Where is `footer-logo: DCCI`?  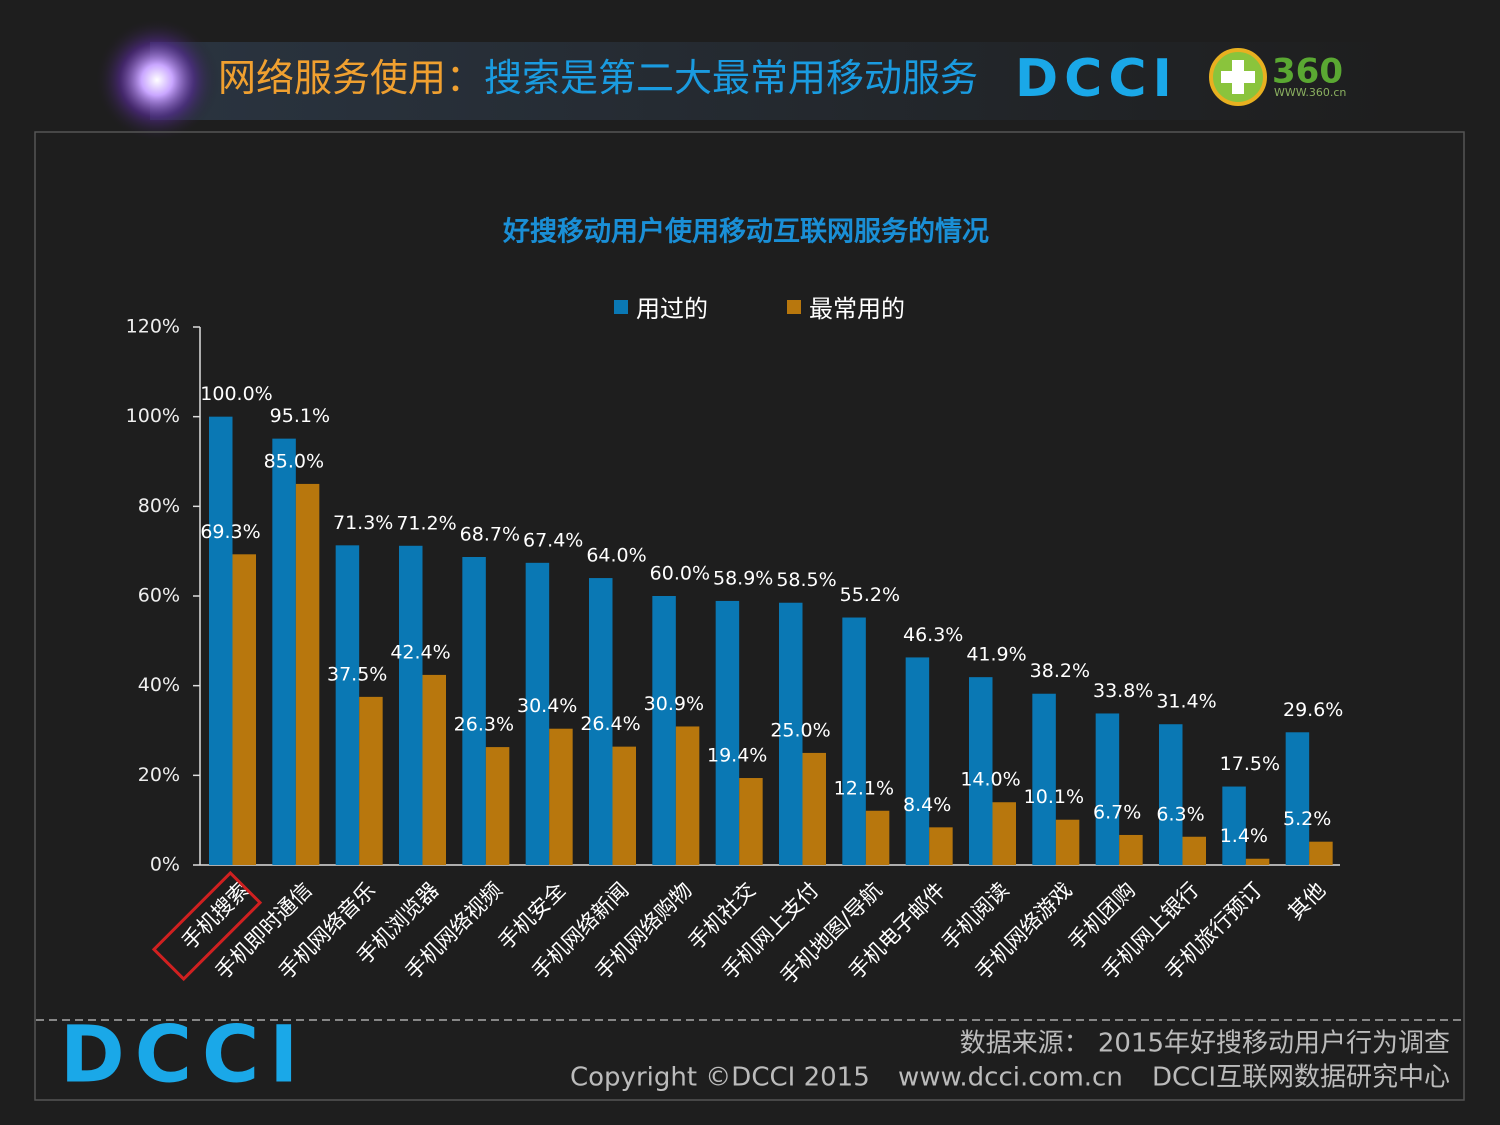
footer-logo: DCCI is located at coordinates (184, 1055).